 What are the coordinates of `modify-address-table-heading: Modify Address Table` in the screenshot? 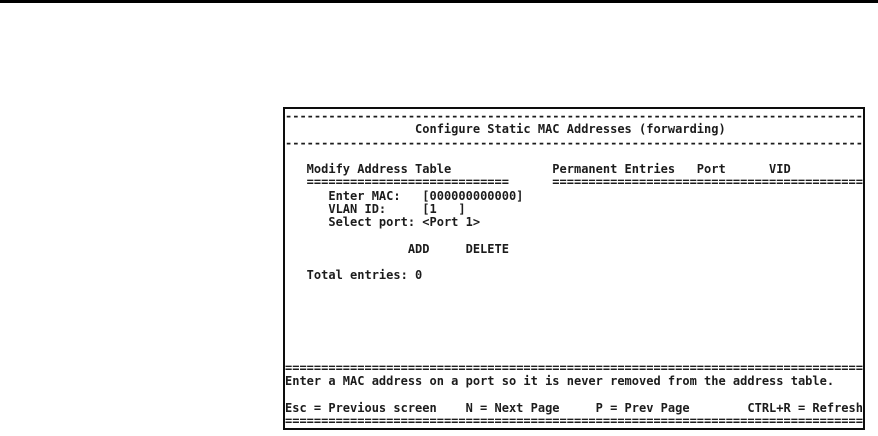 It's located at (379, 169).